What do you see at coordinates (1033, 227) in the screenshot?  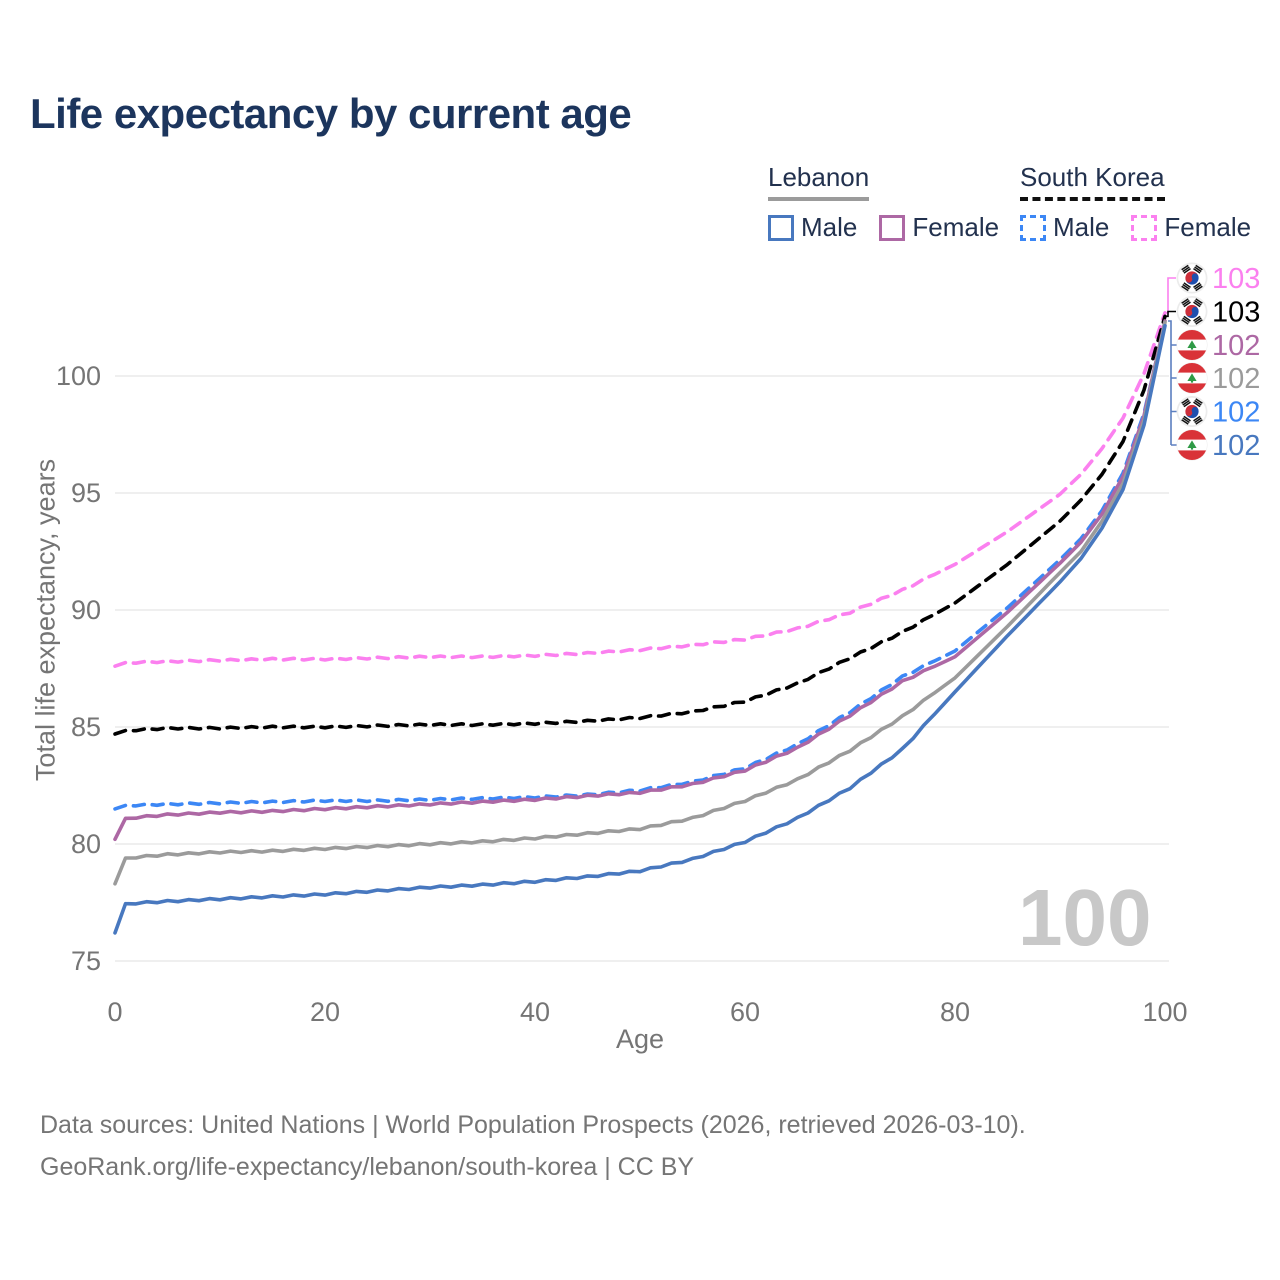 I see `south-korea-male-swatch-icon` at bounding box center [1033, 227].